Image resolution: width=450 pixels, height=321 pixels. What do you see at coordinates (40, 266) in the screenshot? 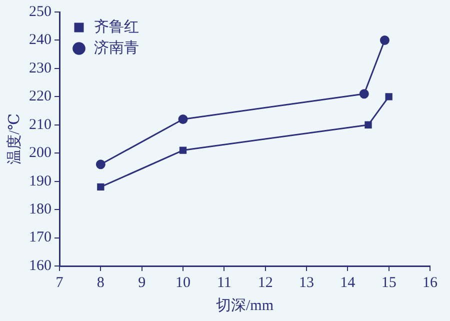
I see `y-tick-label: 160` at bounding box center [40, 266].